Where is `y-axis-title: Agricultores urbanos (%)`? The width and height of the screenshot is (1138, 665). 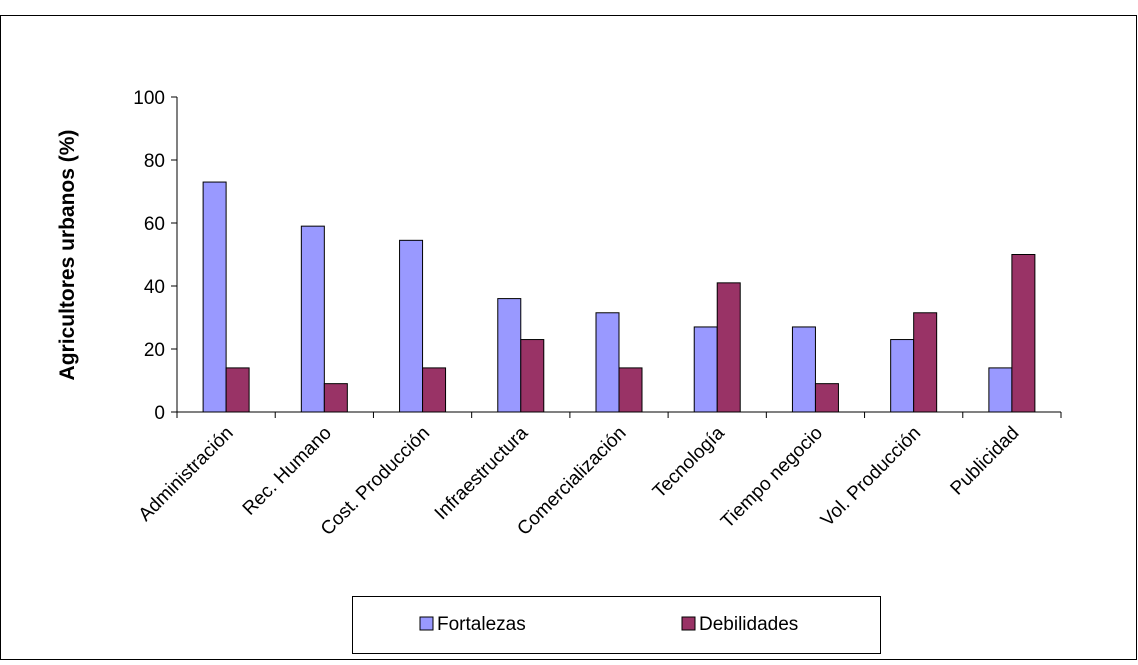
y-axis-title: Agricultores urbanos (%) is located at coordinates (67, 255).